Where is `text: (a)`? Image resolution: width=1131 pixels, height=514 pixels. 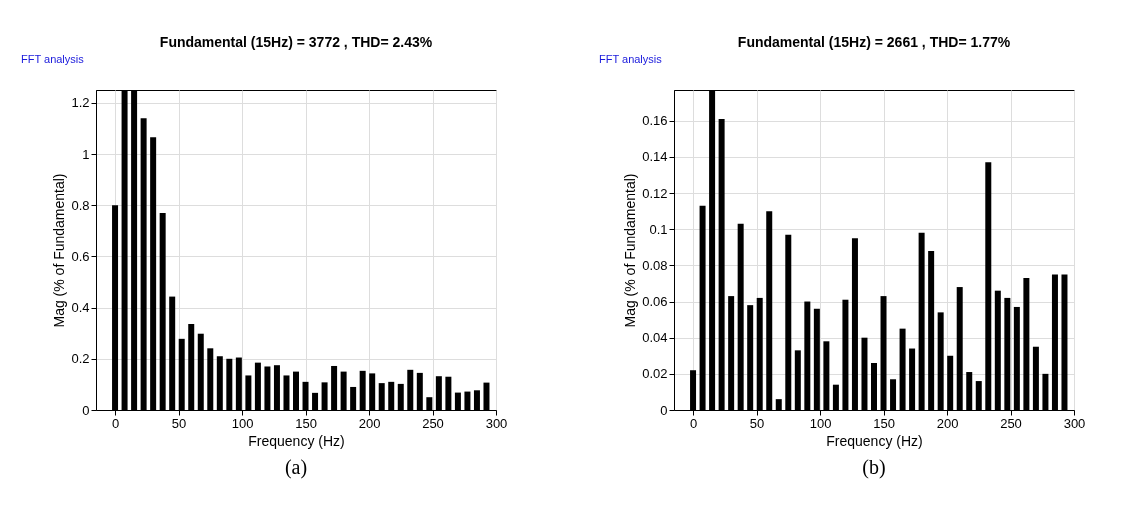 text: (a) is located at coordinates (296, 467).